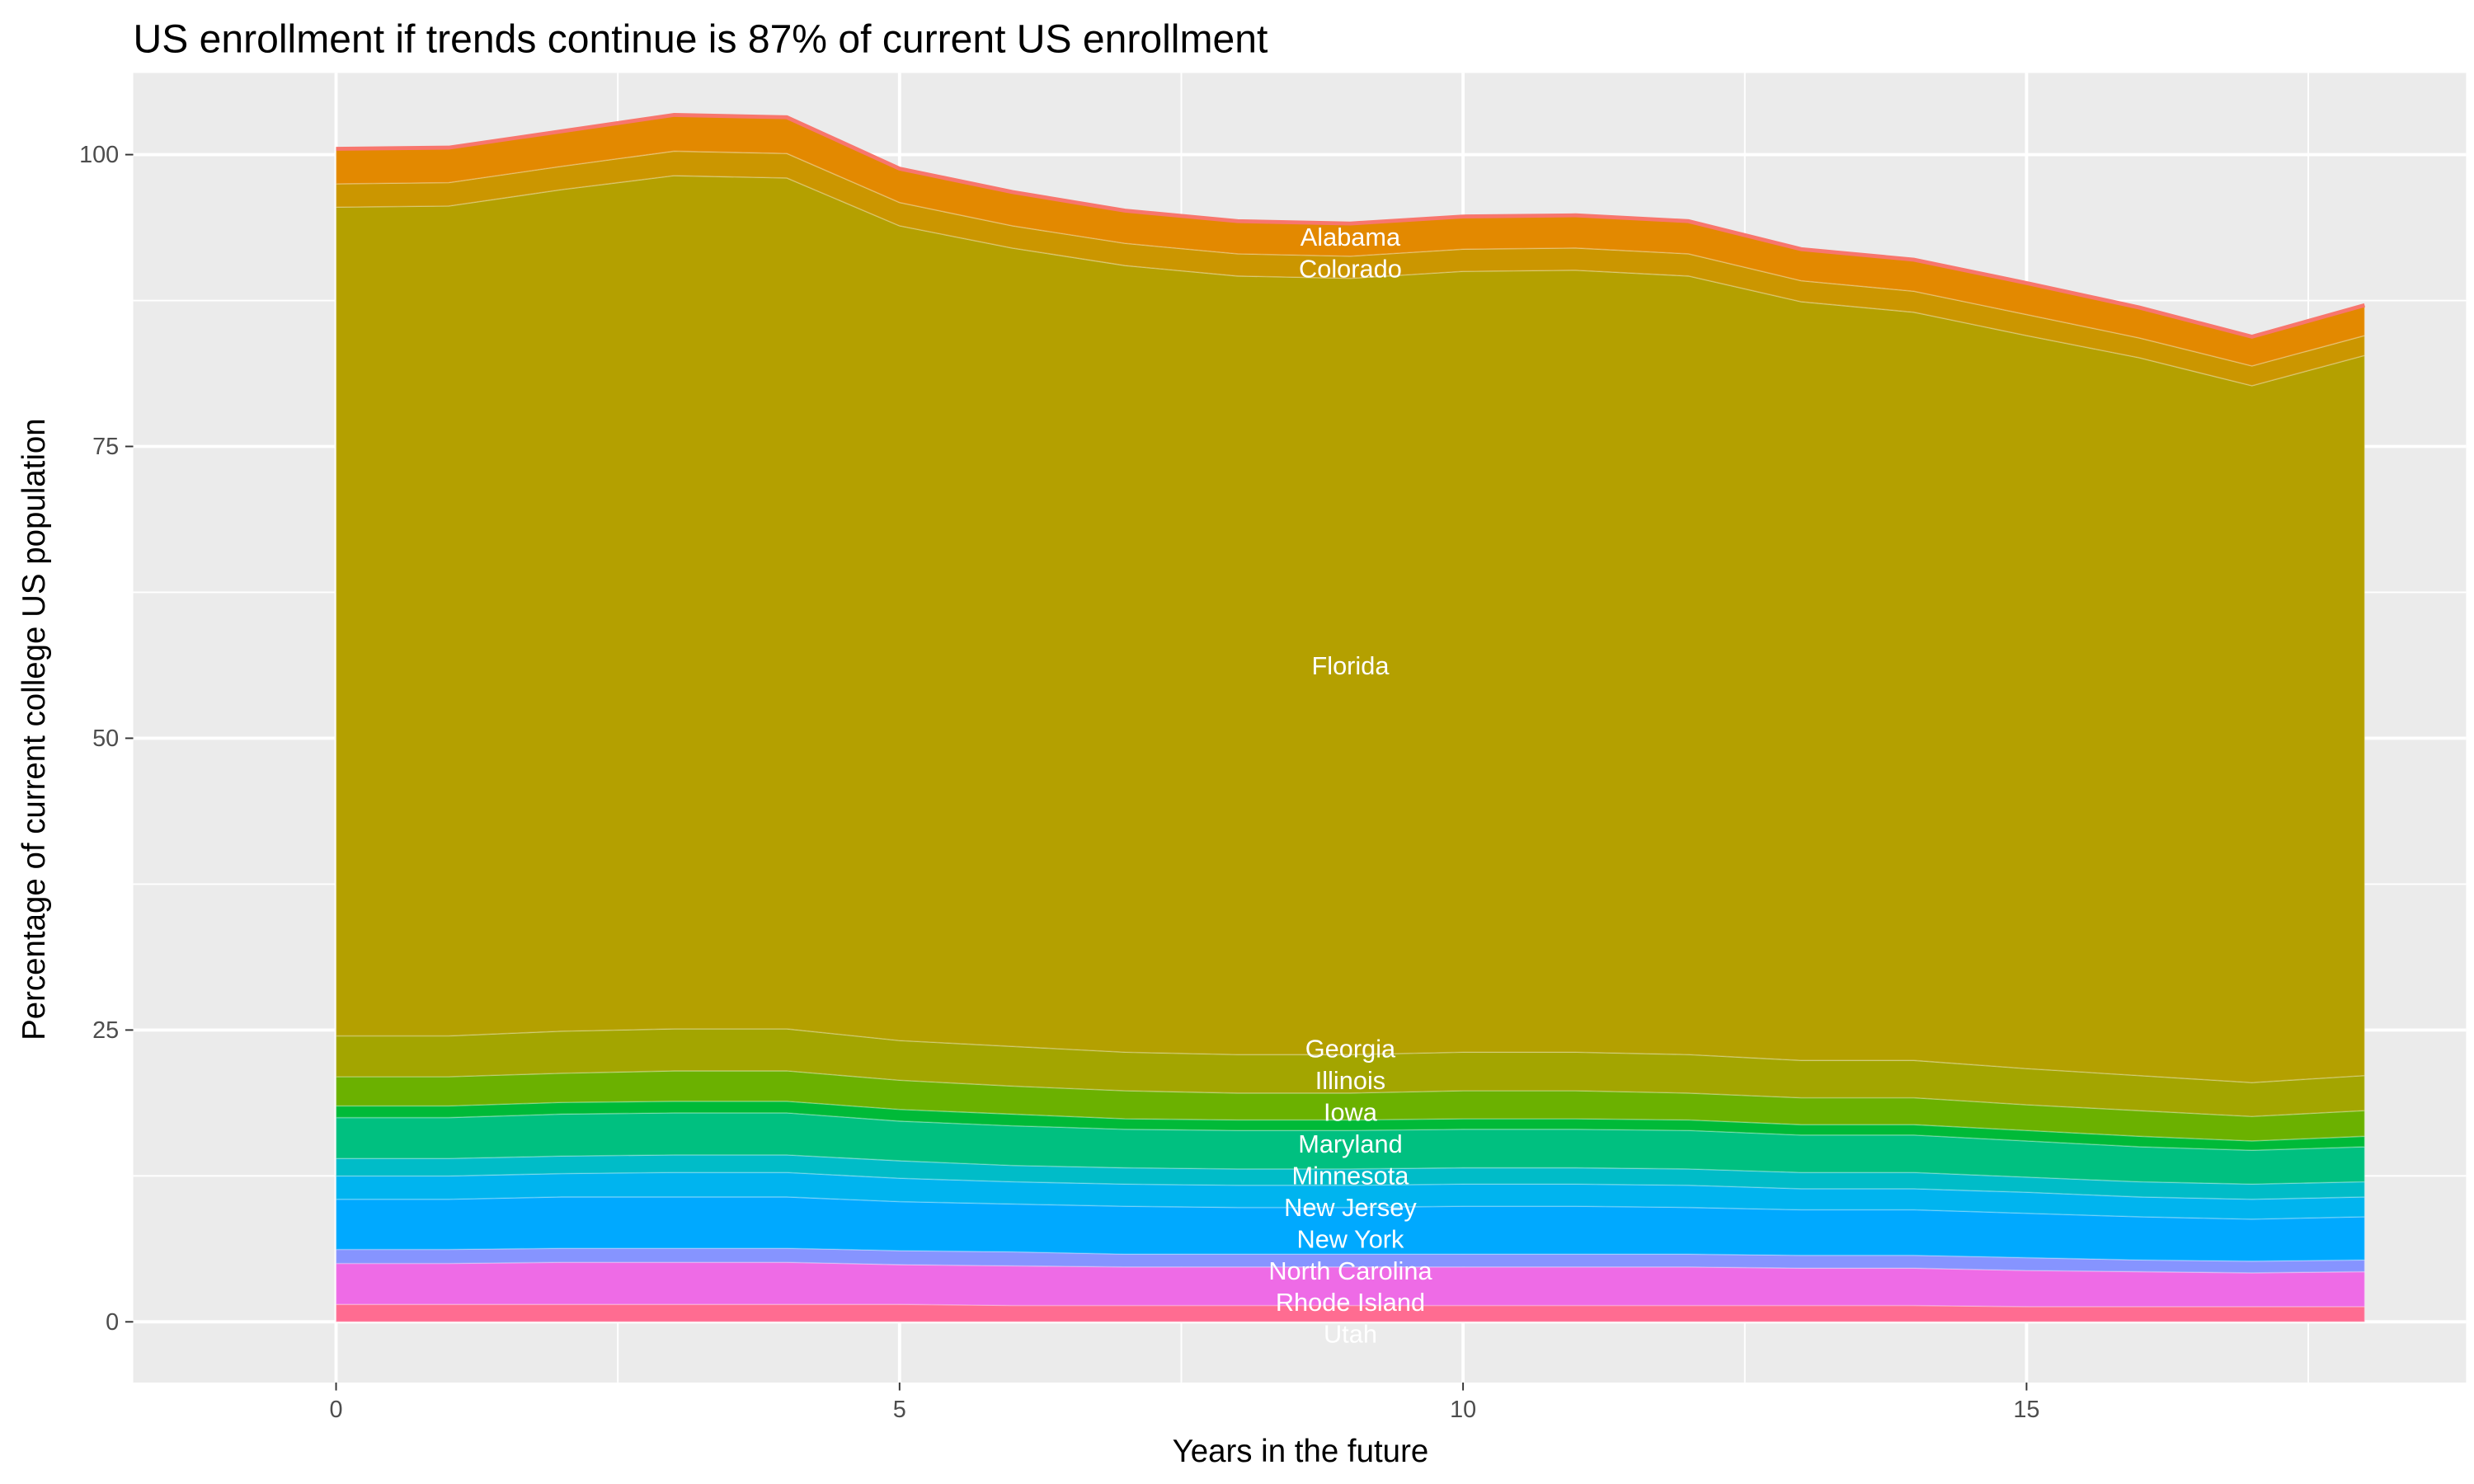 This screenshot has height=1484, width=2474. What do you see at coordinates (1463, 1410) in the screenshot?
I see `x-tick-label: 10` at bounding box center [1463, 1410].